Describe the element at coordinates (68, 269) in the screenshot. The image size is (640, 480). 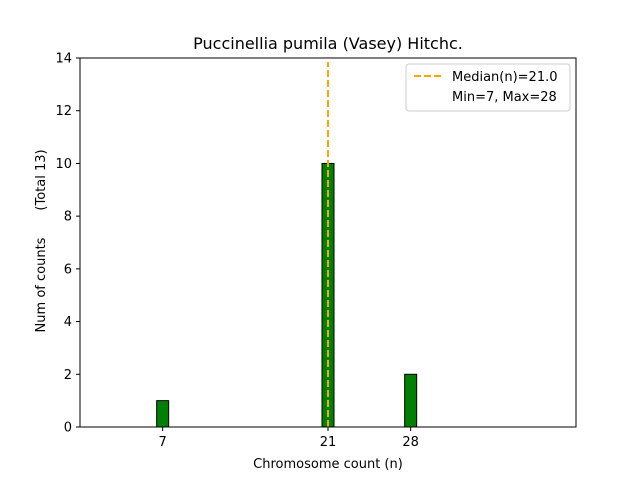
I see `y-tick-label-6: 6` at that location.